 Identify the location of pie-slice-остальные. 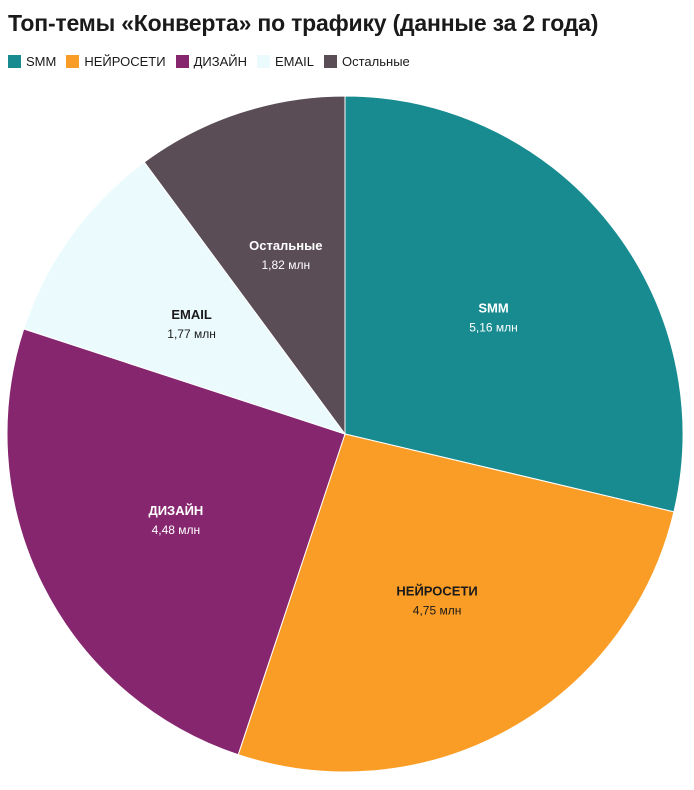
(244, 265).